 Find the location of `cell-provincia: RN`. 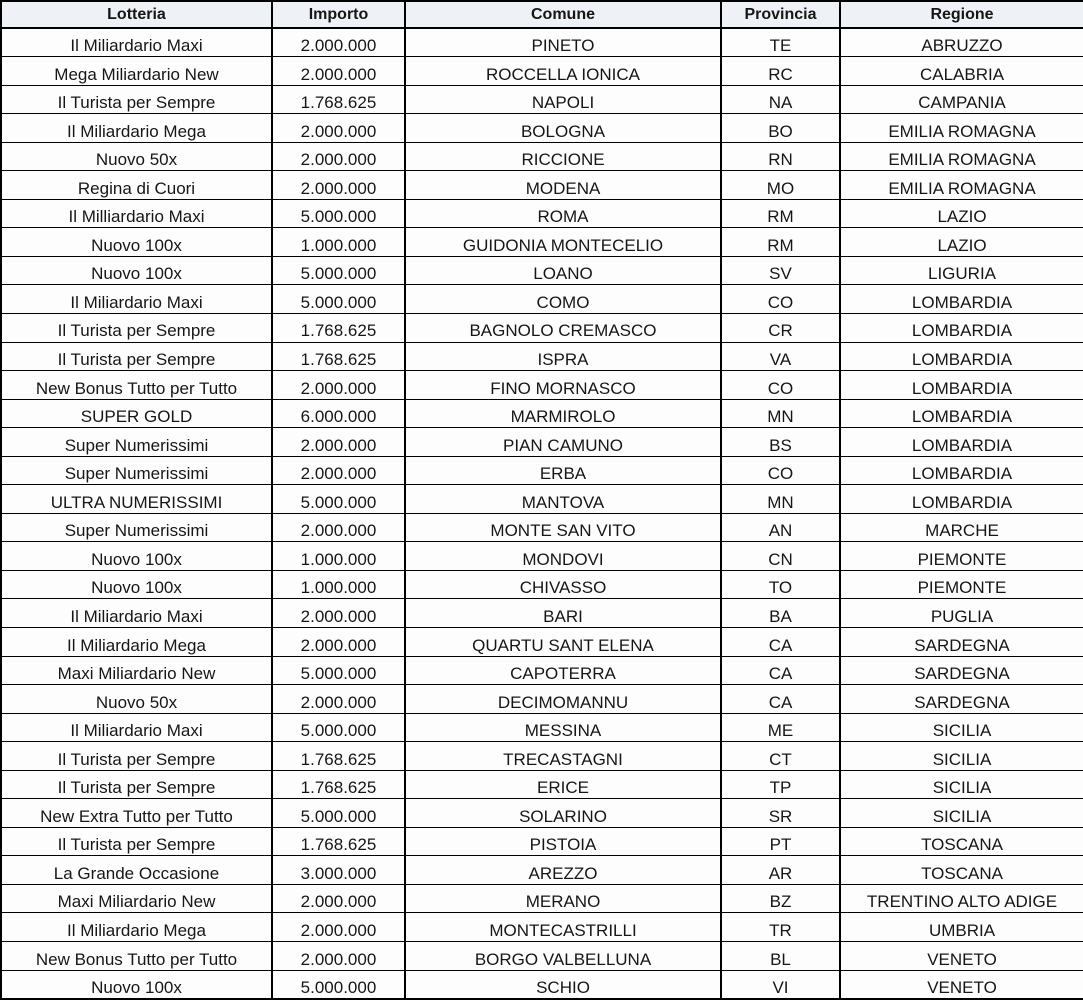

cell-provincia: RN is located at coordinates (780, 156).